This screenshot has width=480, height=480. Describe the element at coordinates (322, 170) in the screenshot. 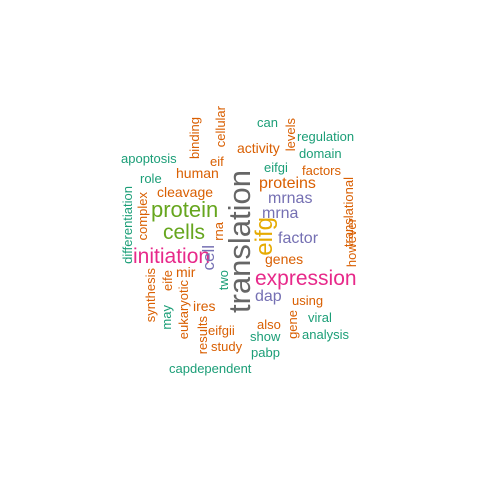

I see `word: factors` at that location.